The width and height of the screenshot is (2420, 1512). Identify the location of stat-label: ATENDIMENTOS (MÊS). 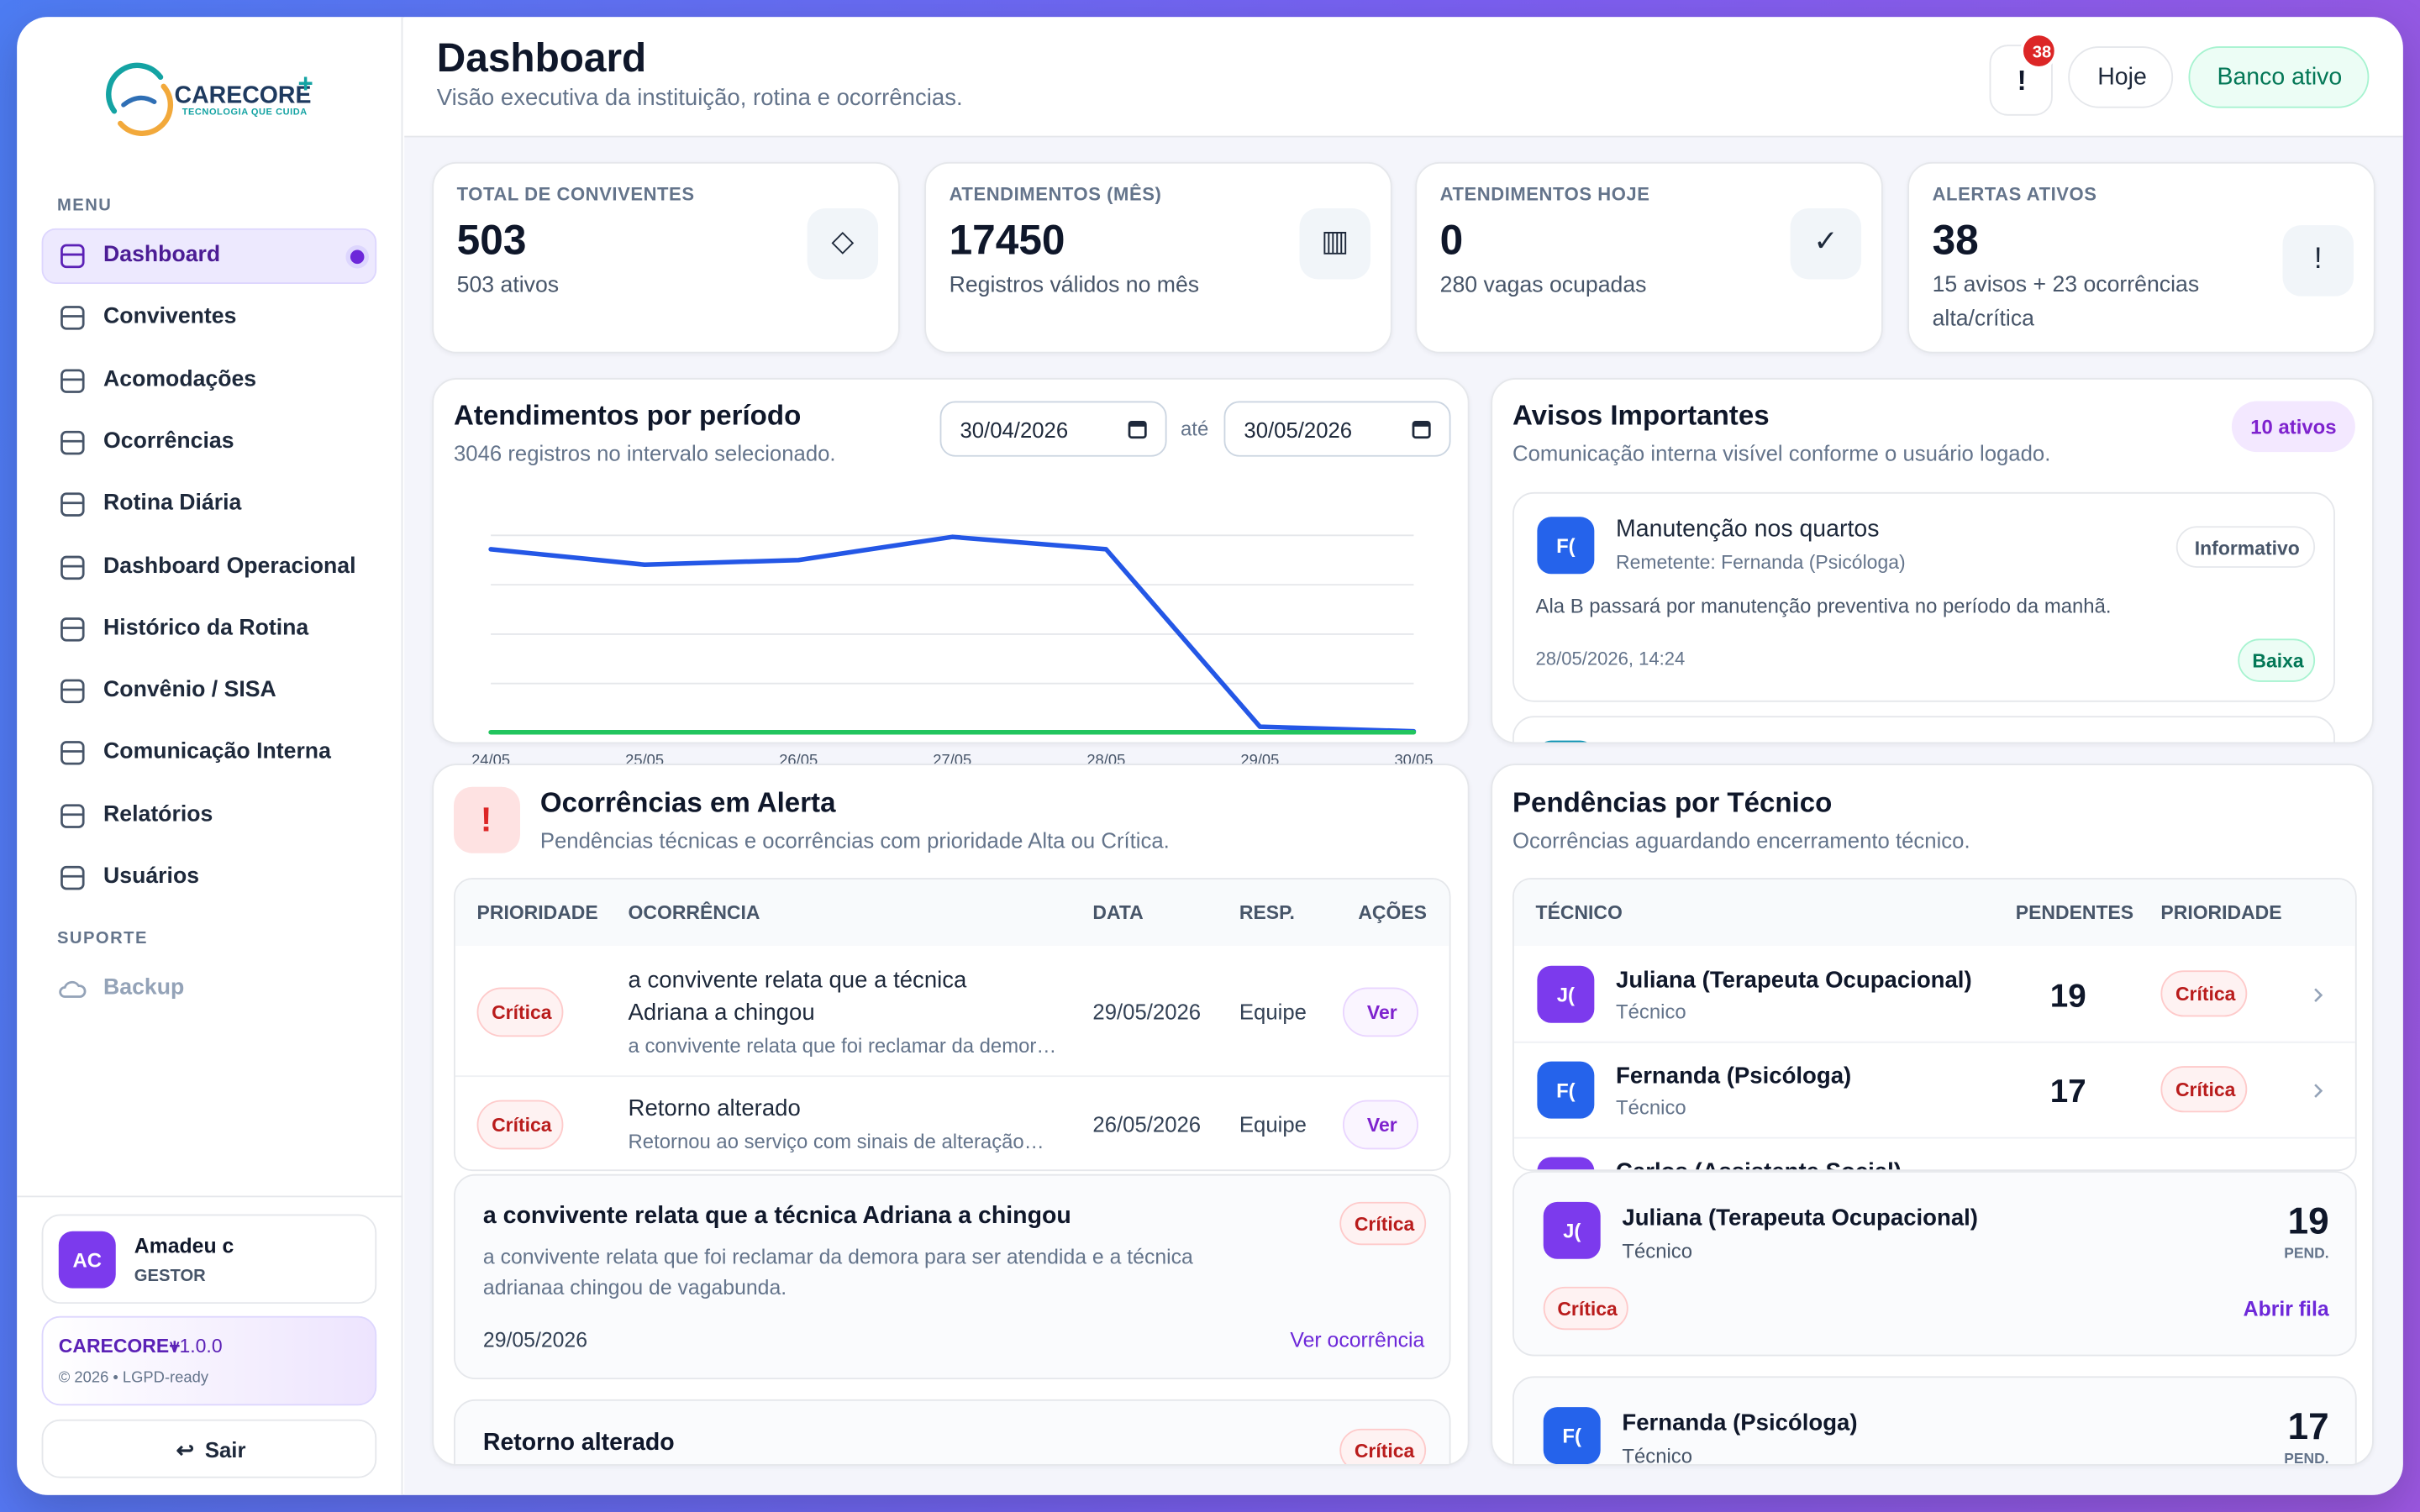
(1055, 194).